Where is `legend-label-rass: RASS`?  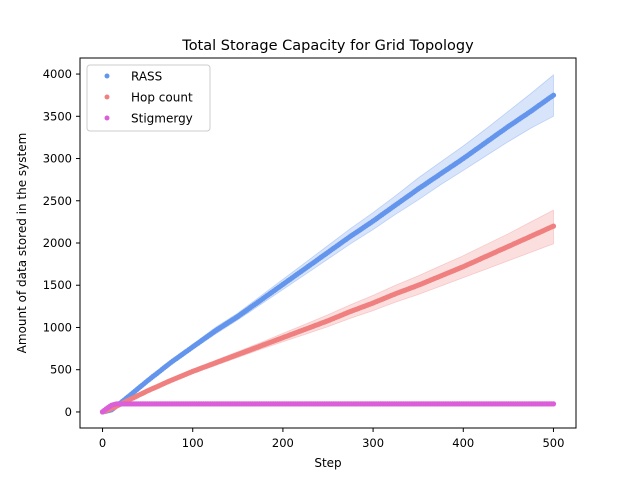
legend-label-rass: RASS is located at coordinates (146, 77).